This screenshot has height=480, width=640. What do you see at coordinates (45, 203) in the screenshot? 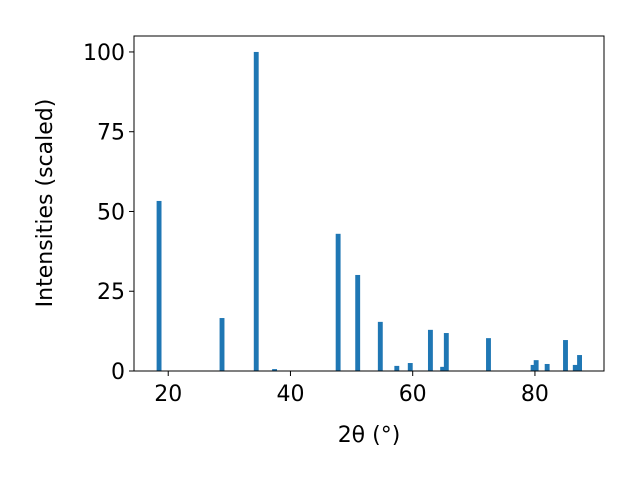
I see `y-axis-label: Intensities (scaled)` at bounding box center [45, 203].